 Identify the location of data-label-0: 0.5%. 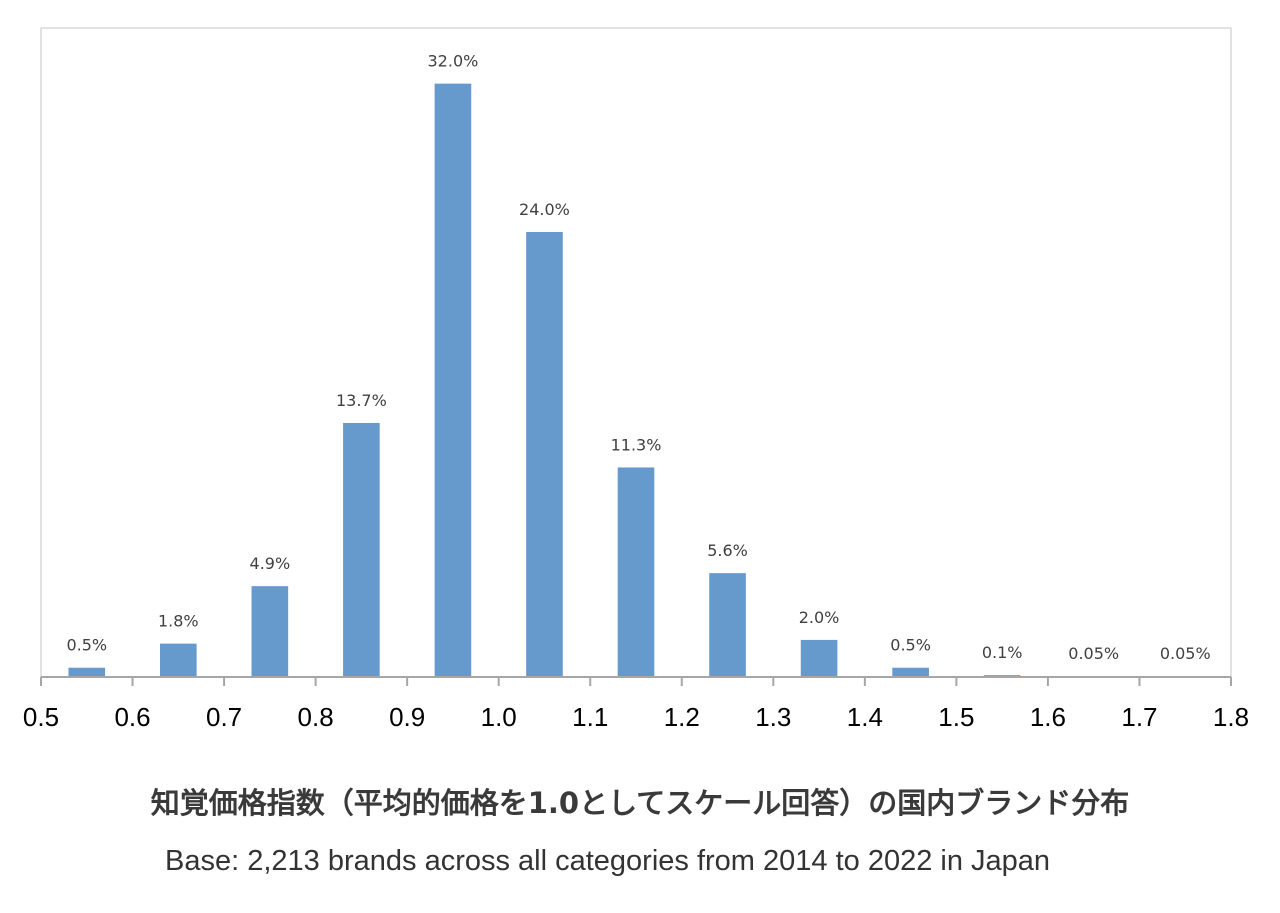
(86, 645).